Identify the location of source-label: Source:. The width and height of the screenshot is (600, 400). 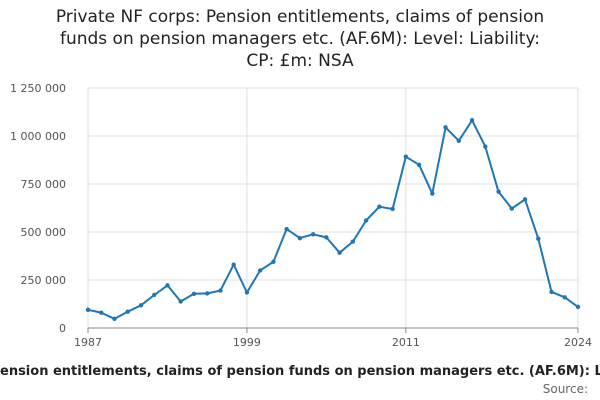
(565, 389).